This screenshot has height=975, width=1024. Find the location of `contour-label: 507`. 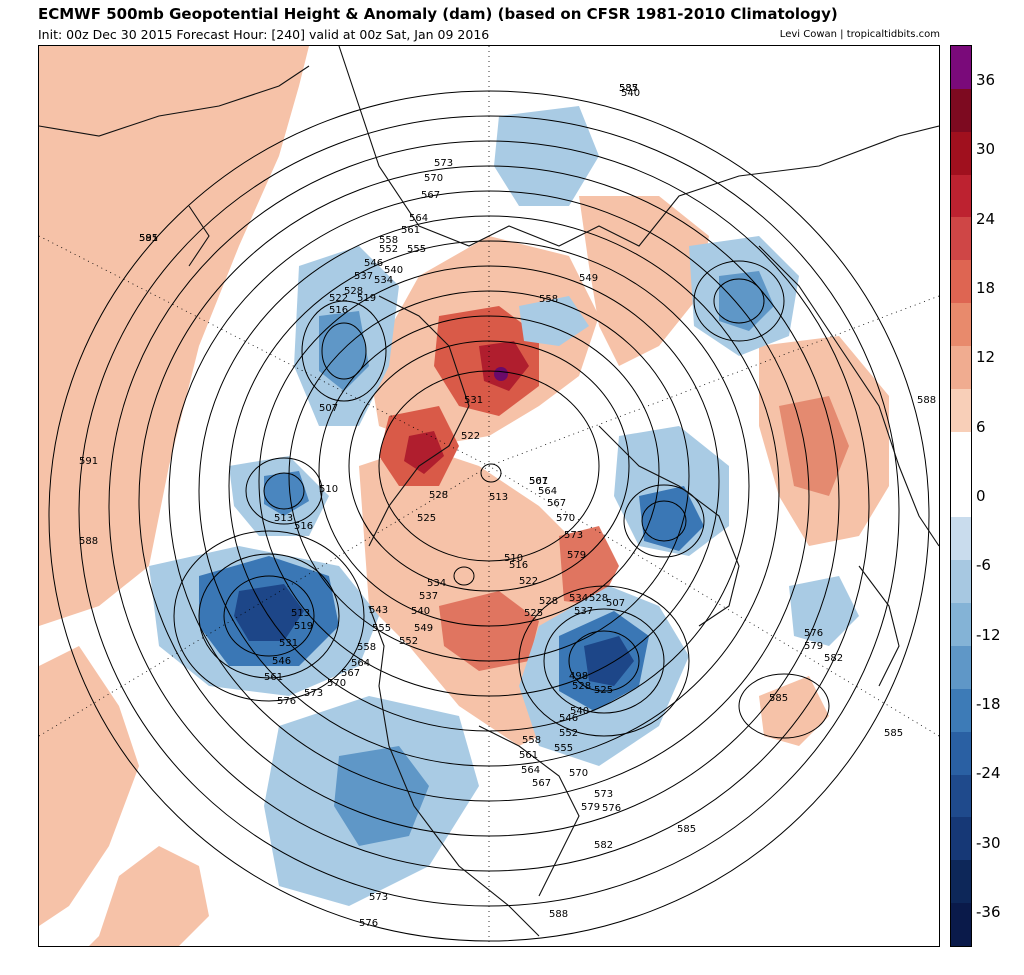

contour-label: 507 is located at coordinates (538, 481).